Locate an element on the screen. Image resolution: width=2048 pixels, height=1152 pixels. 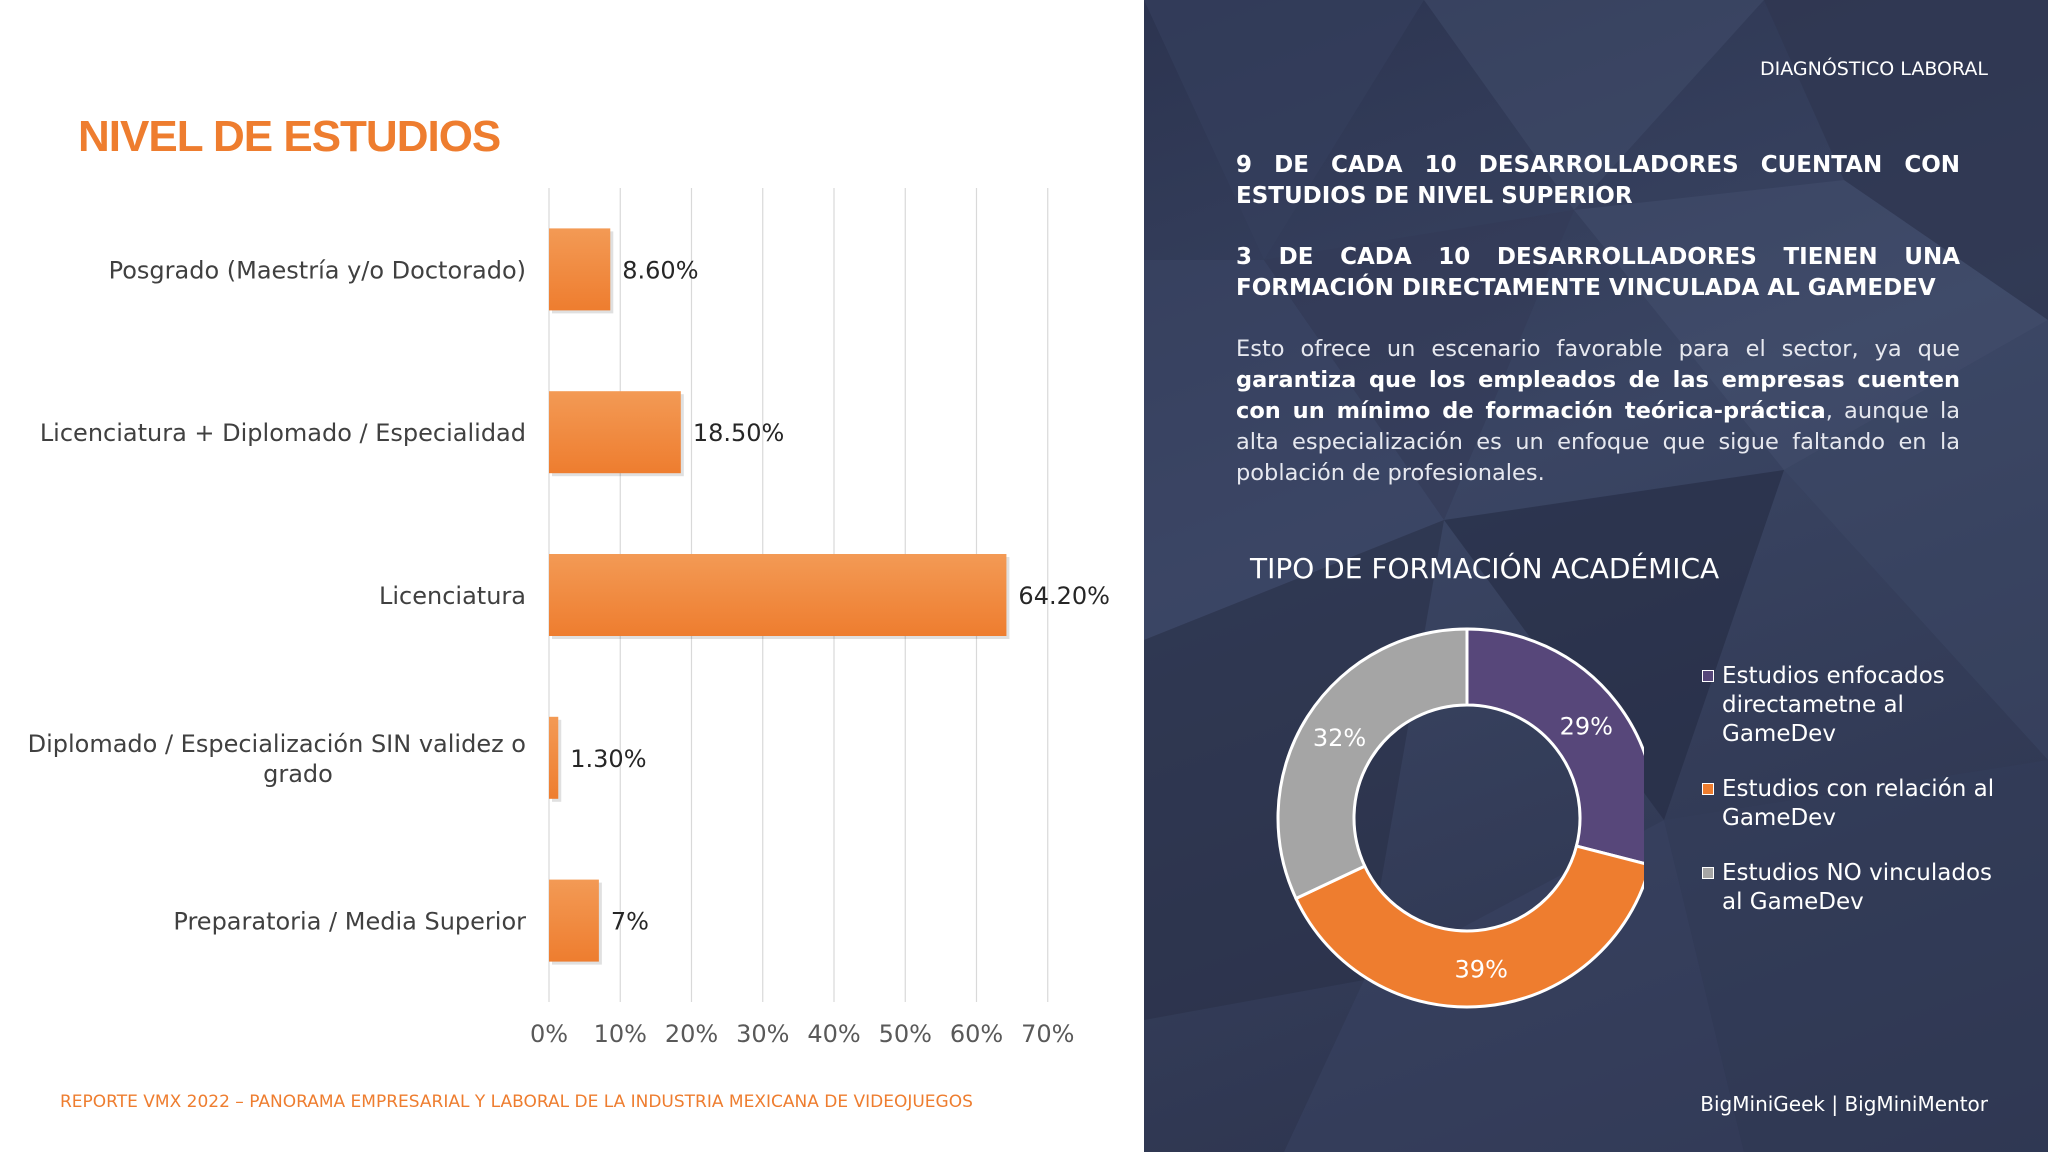
legend-swatch-related is located at coordinates (1708, 789).